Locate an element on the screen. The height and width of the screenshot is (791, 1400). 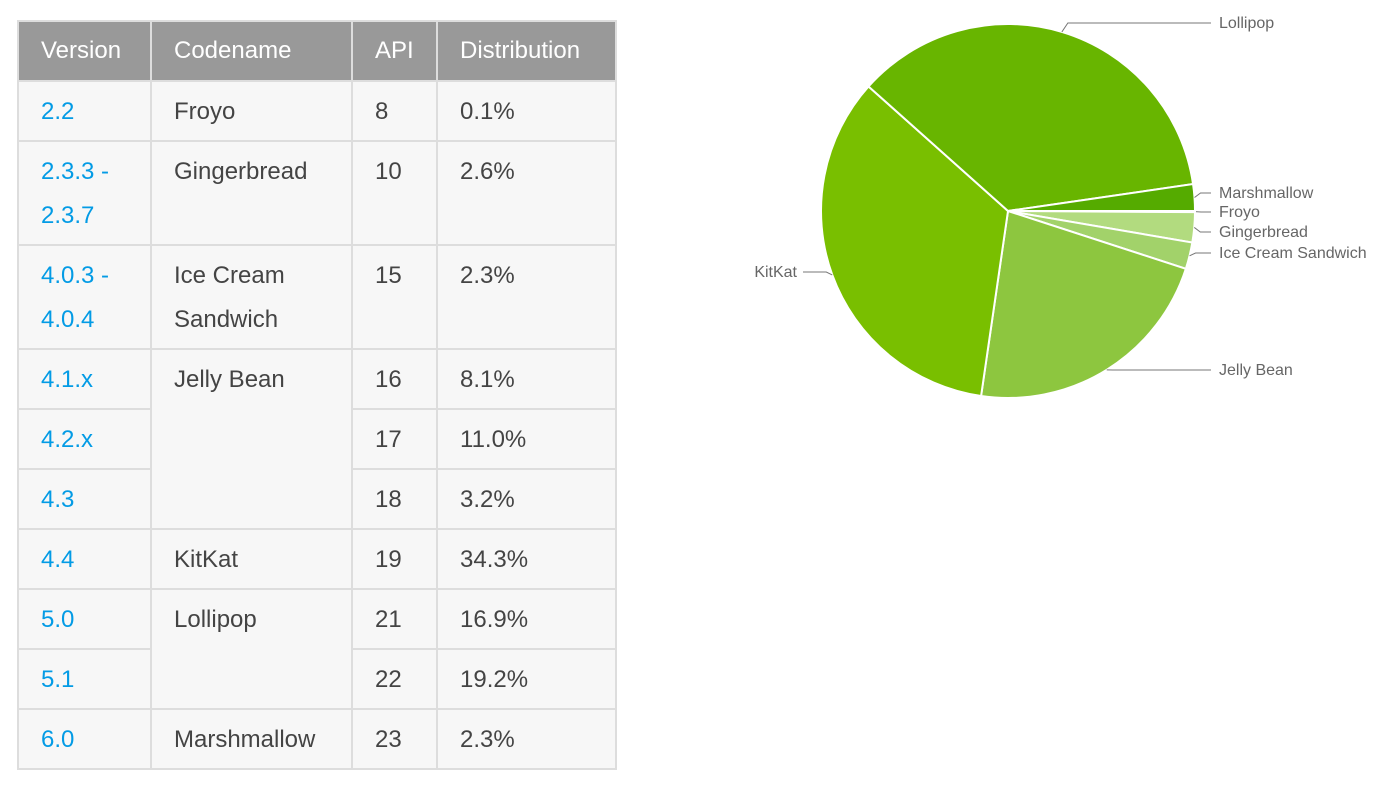
pie-slice-marshmallow is located at coordinates (1102, 197).